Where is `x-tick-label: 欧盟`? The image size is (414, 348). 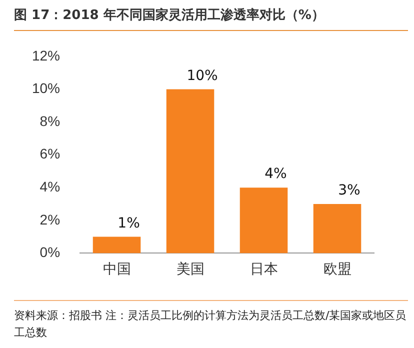
x-tick-label: 欧盟 is located at coordinates (337, 268).